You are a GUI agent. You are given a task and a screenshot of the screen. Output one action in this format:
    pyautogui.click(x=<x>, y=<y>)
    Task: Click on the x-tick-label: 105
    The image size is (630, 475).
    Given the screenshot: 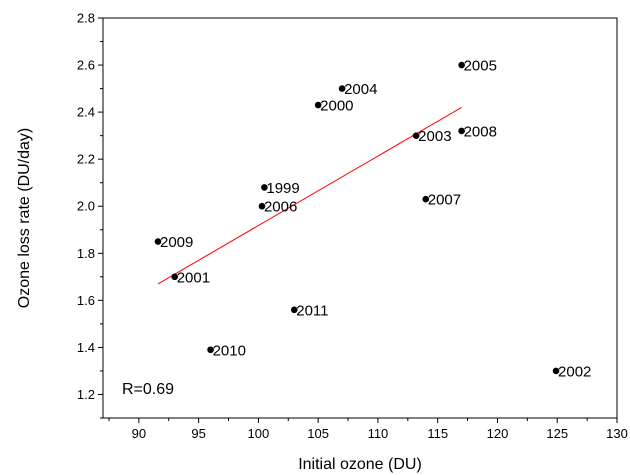 What is the action you would take?
    pyautogui.click(x=318, y=433)
    